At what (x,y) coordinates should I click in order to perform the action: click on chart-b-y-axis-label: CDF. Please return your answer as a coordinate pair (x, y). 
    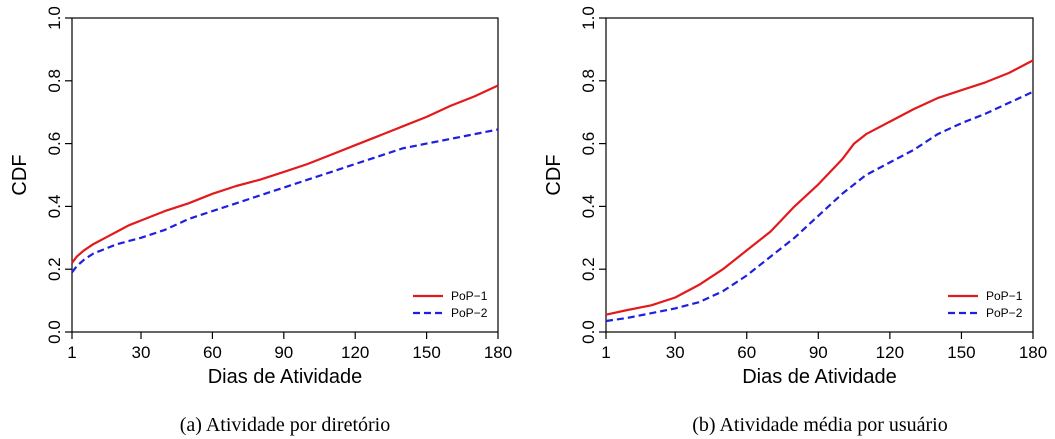
    Looking at the image, I should click on (554, 174).